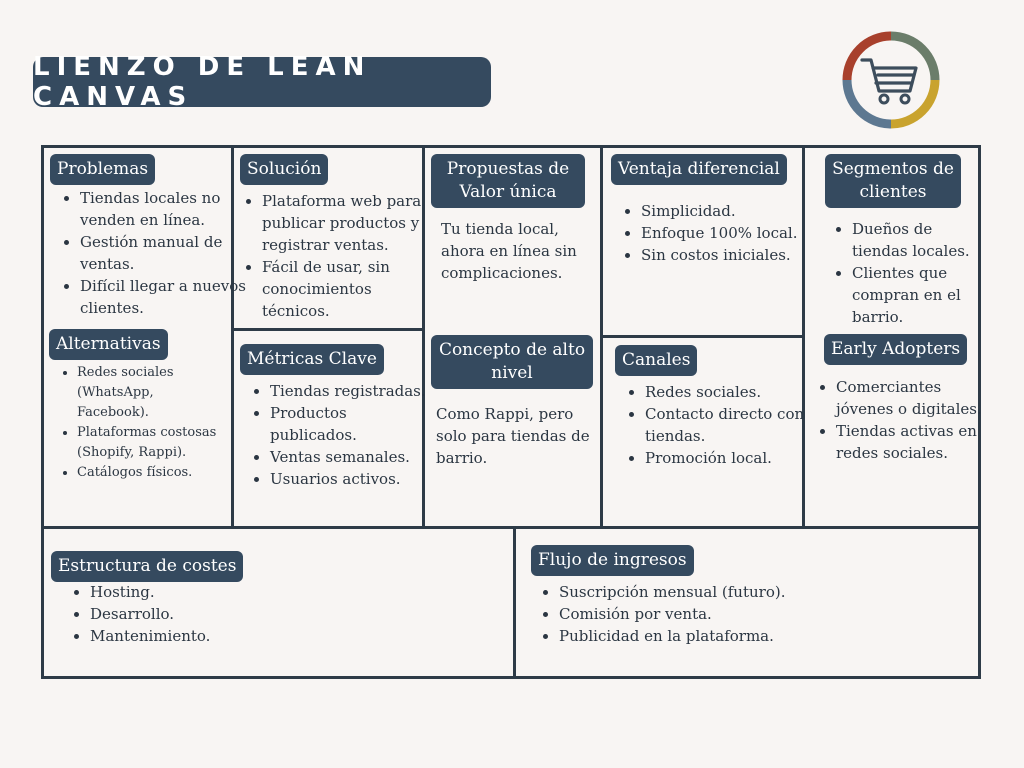 The height and width of the screenshot is (768, 1024). I want to click on list-item: Usuarios activos., so click(354, 479).